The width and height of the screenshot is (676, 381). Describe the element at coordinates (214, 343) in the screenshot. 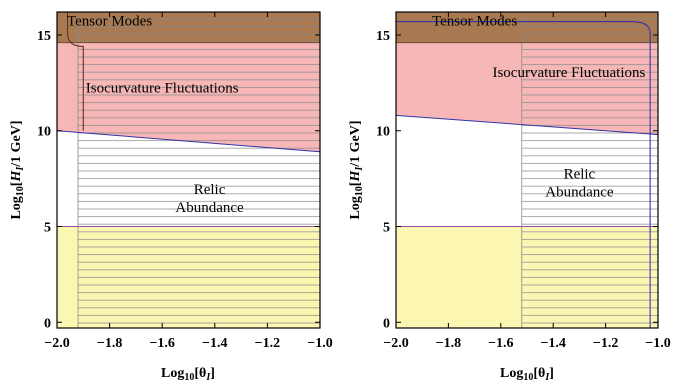

I see `x-tick-label-left: −1.4` at that location.